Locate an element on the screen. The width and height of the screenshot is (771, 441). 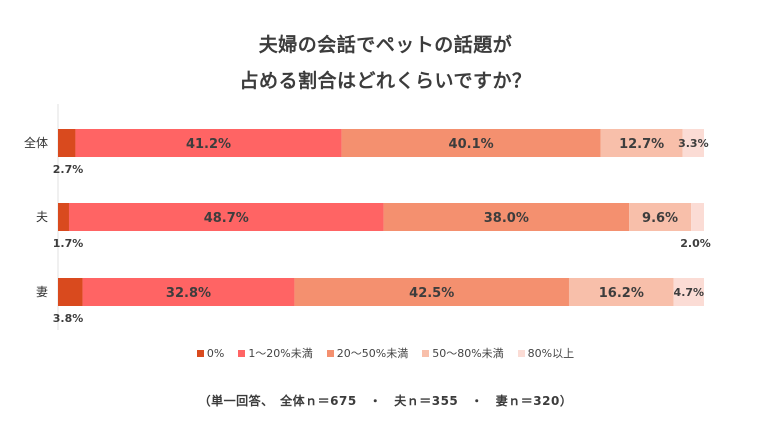
data-label: 41.2% is located at coordinates (208, 144).